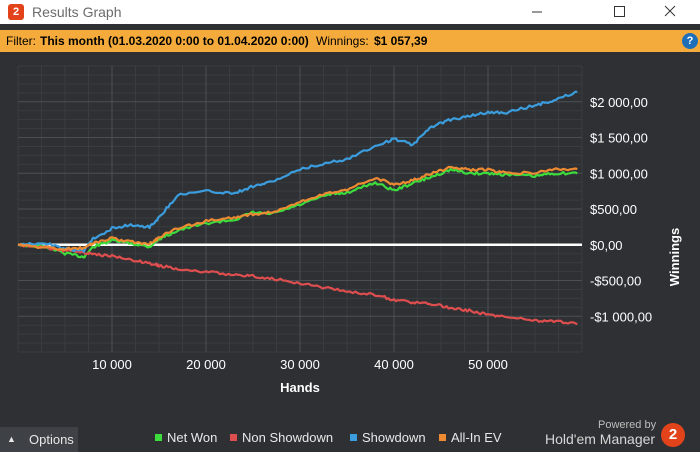 The image size is (700, 452). Describe the element at coordinates (77, 12) in the screenshot. I see `window-title: Results Graph` at that location.